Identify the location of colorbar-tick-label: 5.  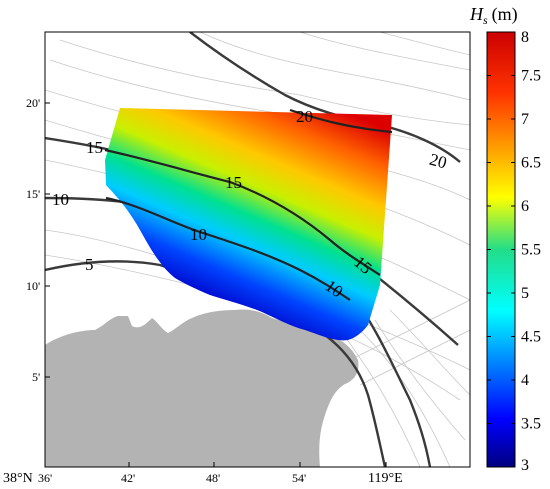
(525, 293).